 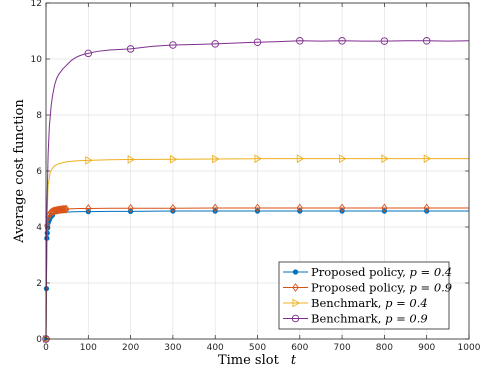 I want to click on y-tick-label: 10, so click(x=37, y=60).